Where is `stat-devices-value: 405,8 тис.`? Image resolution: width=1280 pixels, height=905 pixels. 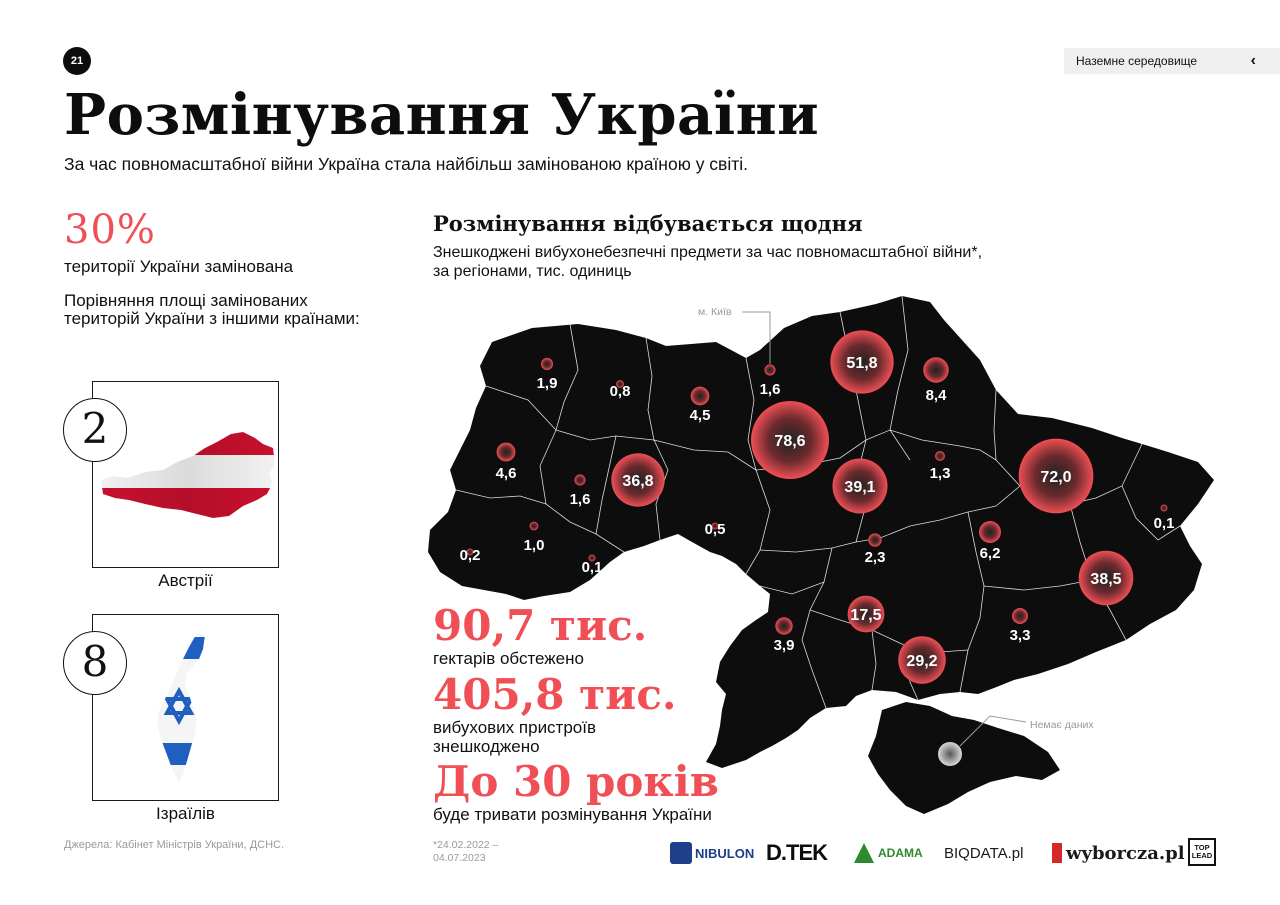 stat-devices-value: 405,8 тис. is located at coordinates (555, 694).